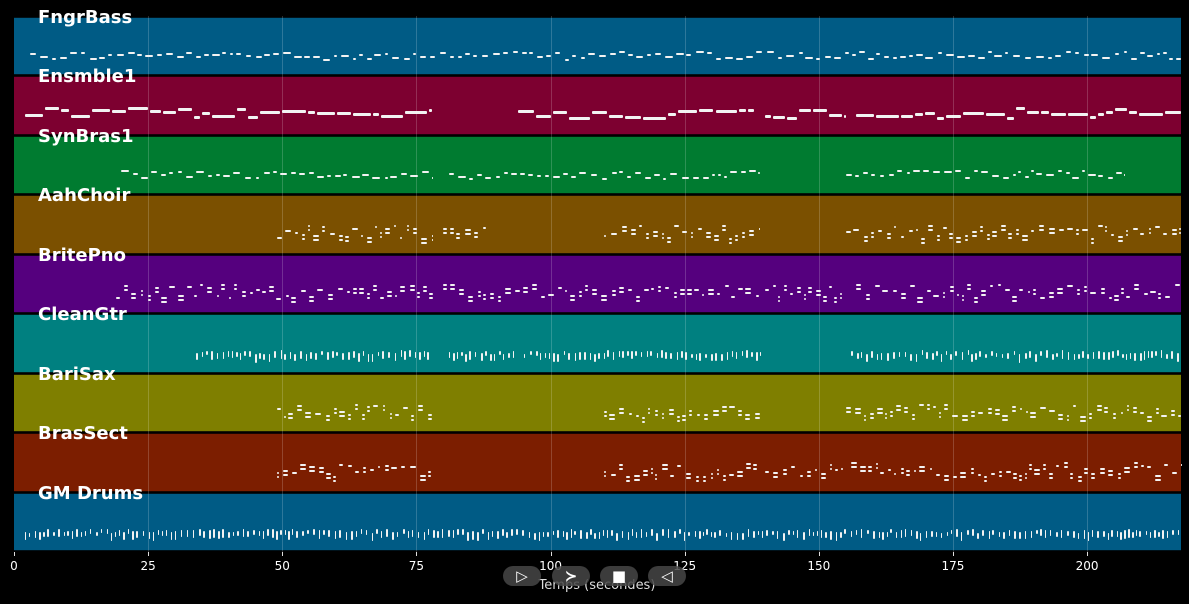  What do you see at coordinates (82, 255) in the screenshot?
I see `track-name: BritePno` at bounding box center [82, 255].